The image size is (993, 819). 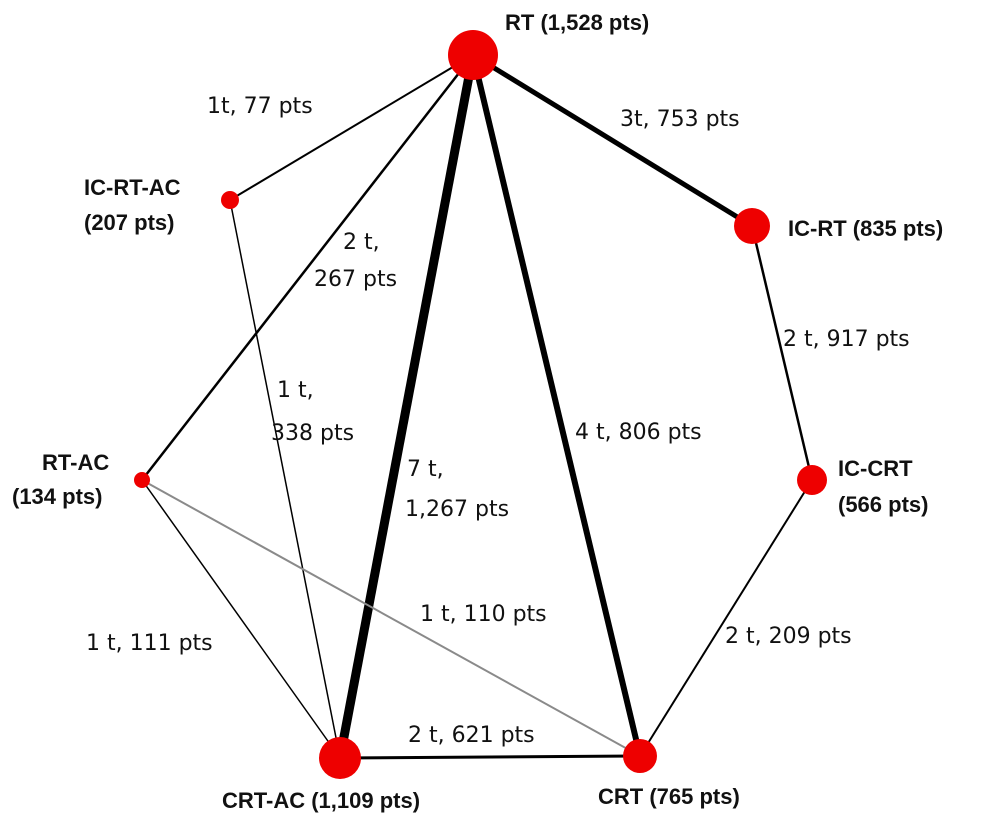 What do you see at coordinates (132, 187) in the screenshot?
I see `node-label-ic-rt-ac-line1: IC-RT-AC` at bounding box center [132, 187].